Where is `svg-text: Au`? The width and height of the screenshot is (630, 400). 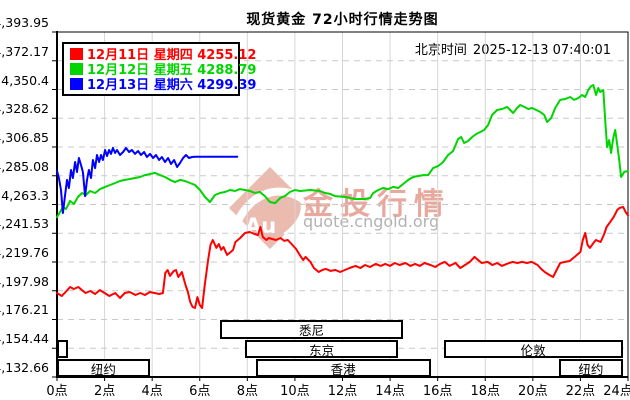
svg-text: Au is located at coordinates (260, 226).